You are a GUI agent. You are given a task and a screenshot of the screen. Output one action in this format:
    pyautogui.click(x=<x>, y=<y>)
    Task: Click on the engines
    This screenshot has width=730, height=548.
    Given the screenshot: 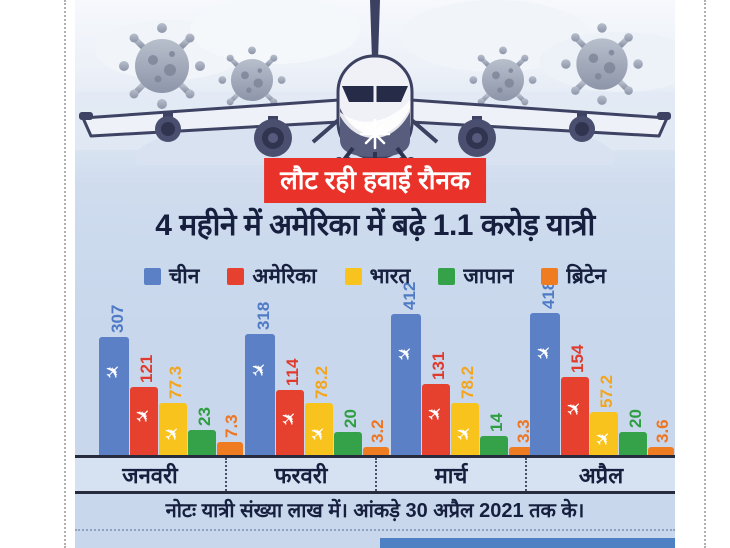 What is the action you would take?
    pyautogui.click(x=375, y=134)
    